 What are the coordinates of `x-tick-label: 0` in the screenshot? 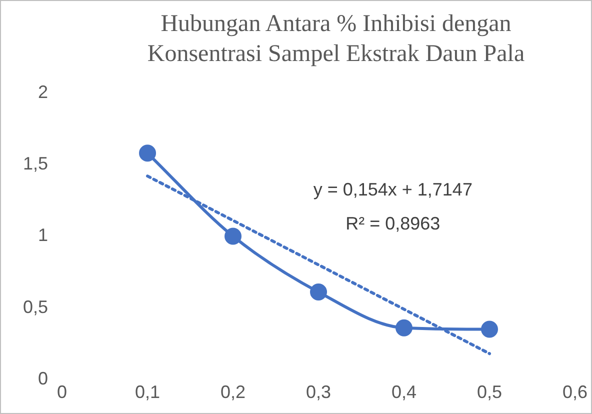 It's located at (62, 392).